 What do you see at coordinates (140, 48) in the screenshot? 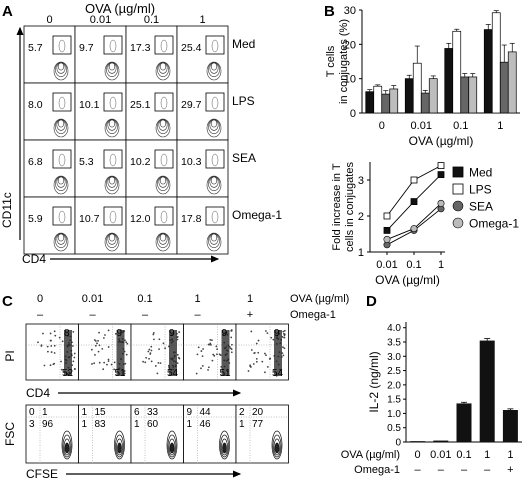
I see `percent-value: 17.3` at bounding box center [140, 48].